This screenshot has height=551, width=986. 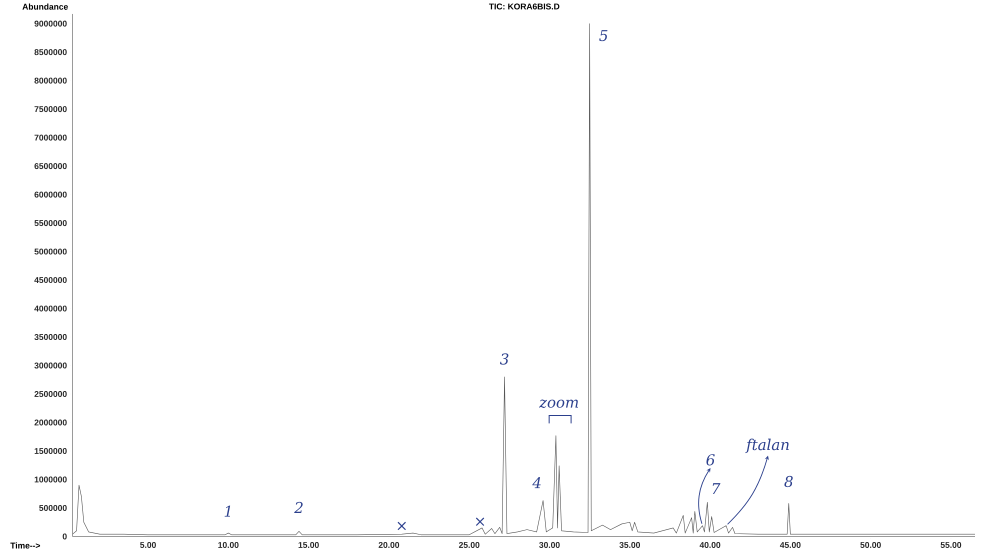 I want to click on annotation: 5, so click(x=603, y=35).